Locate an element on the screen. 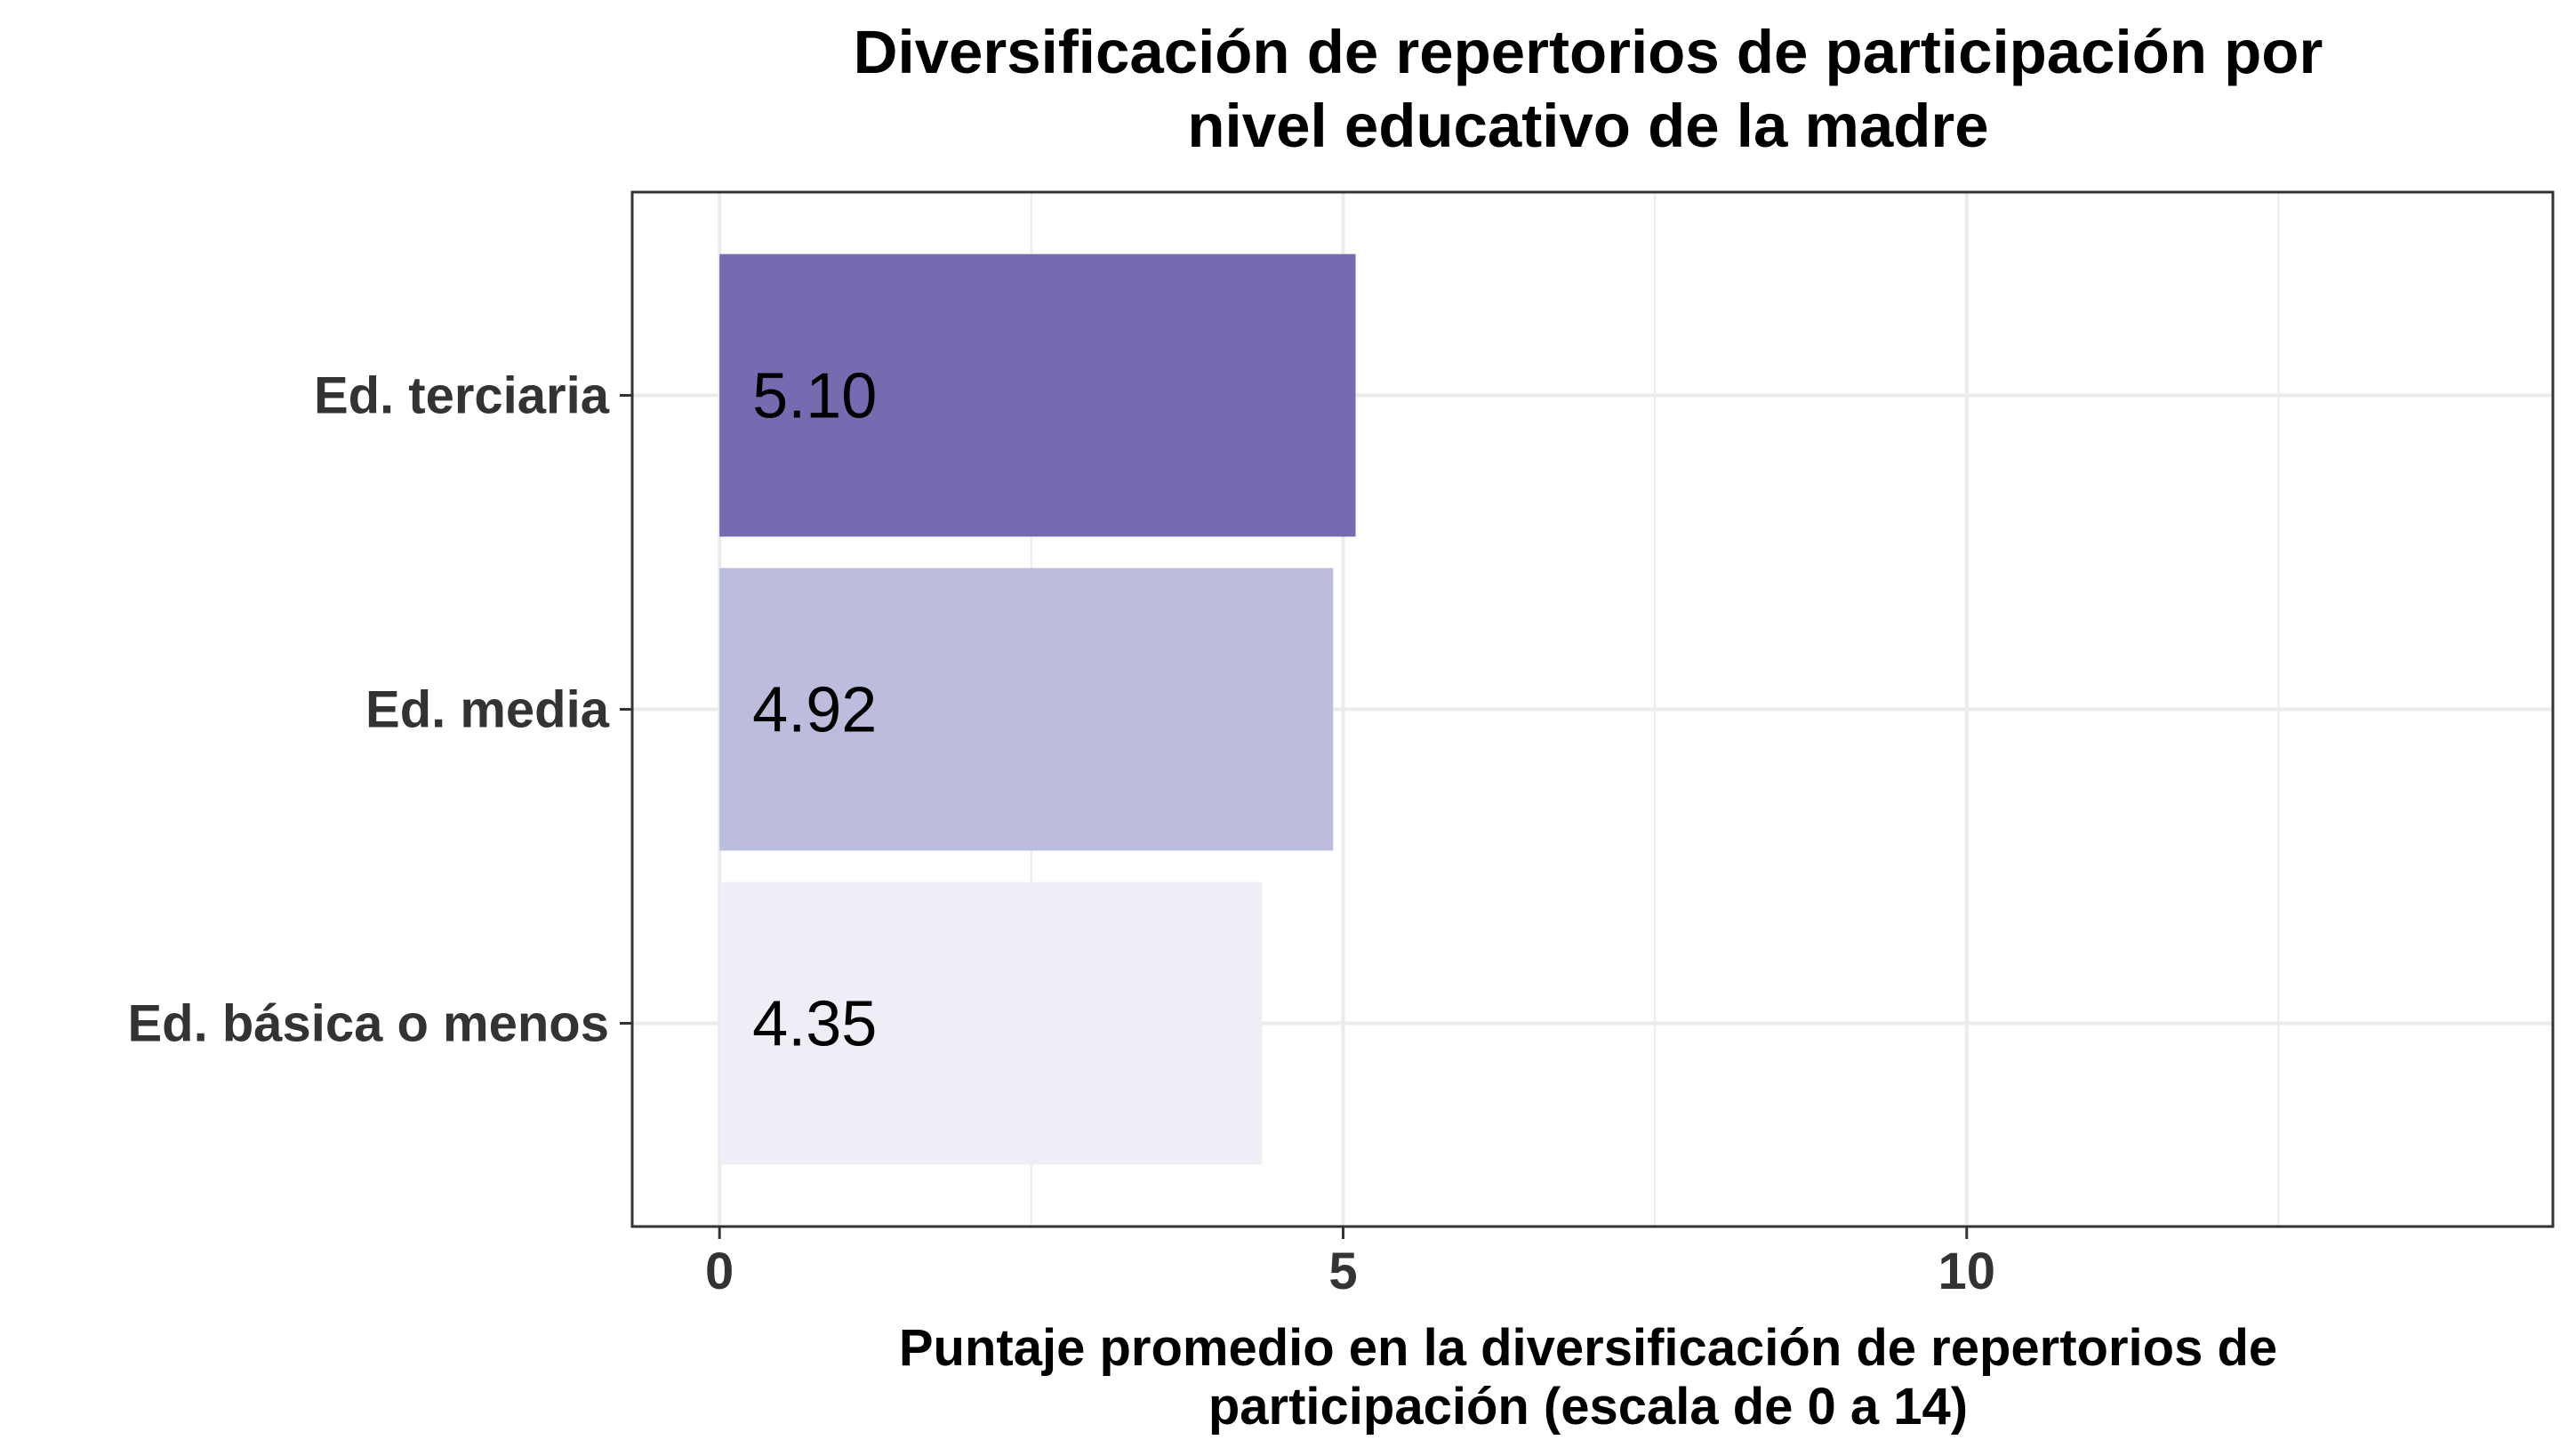 This screenshot has width=2576, height=1456. x-axis: 0 5 10 is located at coordinates (1350, 1263).